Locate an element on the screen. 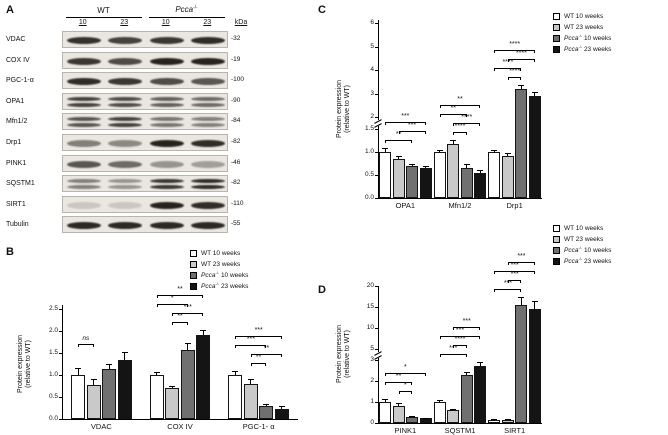 The width and height of the screenshot is (668, 435). blot-protein-label: PINK1 is located at coordinates (16, 163).